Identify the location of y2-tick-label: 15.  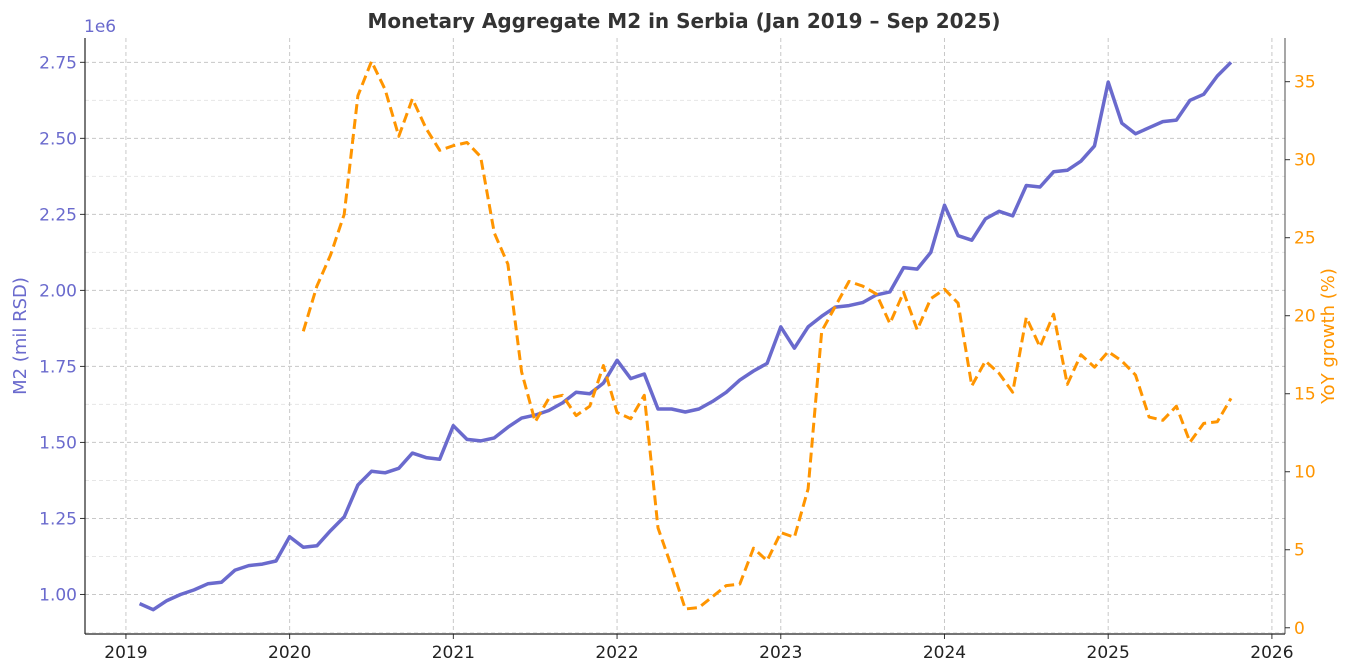
(1305, 395).